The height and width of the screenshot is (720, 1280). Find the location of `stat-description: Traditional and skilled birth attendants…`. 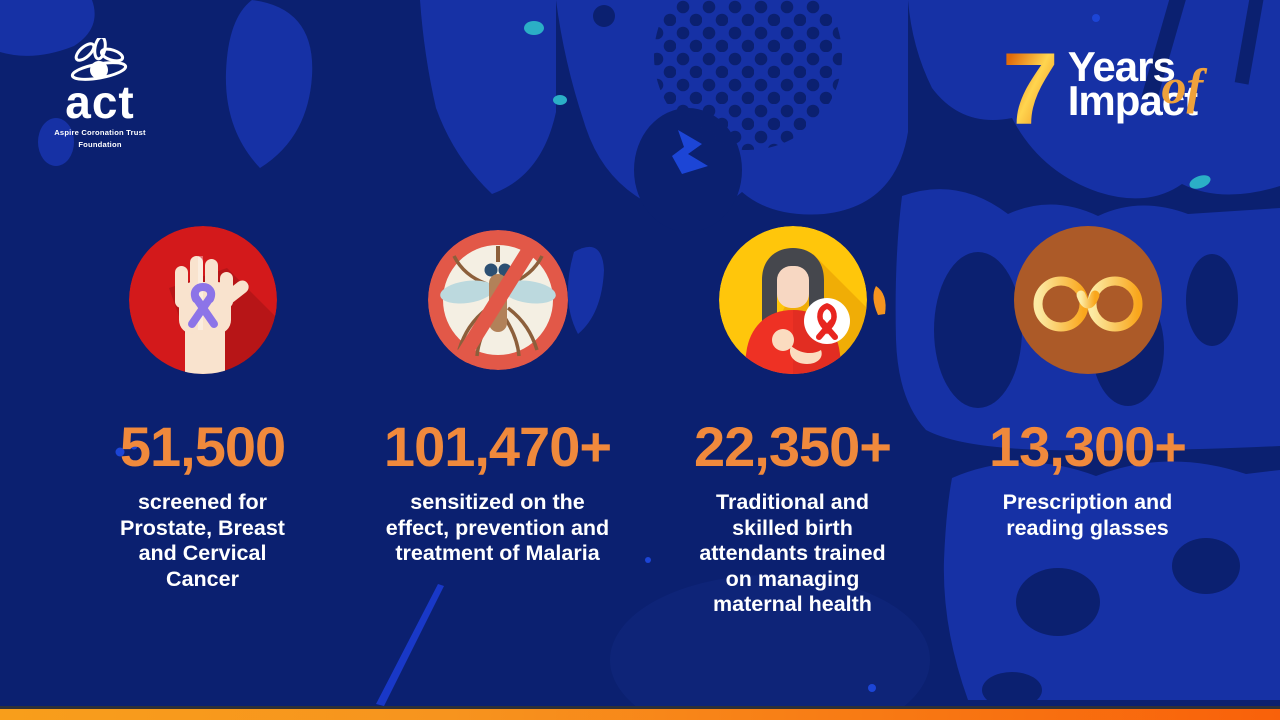

stat-description: Traditional and skilled birth attendants… is located at coordinates (792, 553).